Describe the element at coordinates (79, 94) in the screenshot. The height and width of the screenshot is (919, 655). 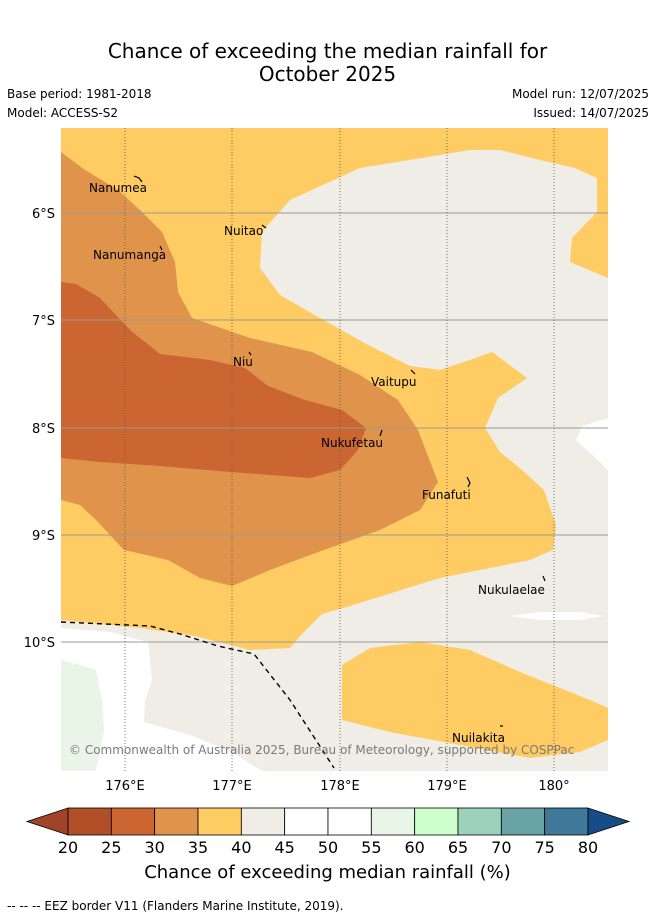
I see `base-period: Base period: 1981-2018` at that location.